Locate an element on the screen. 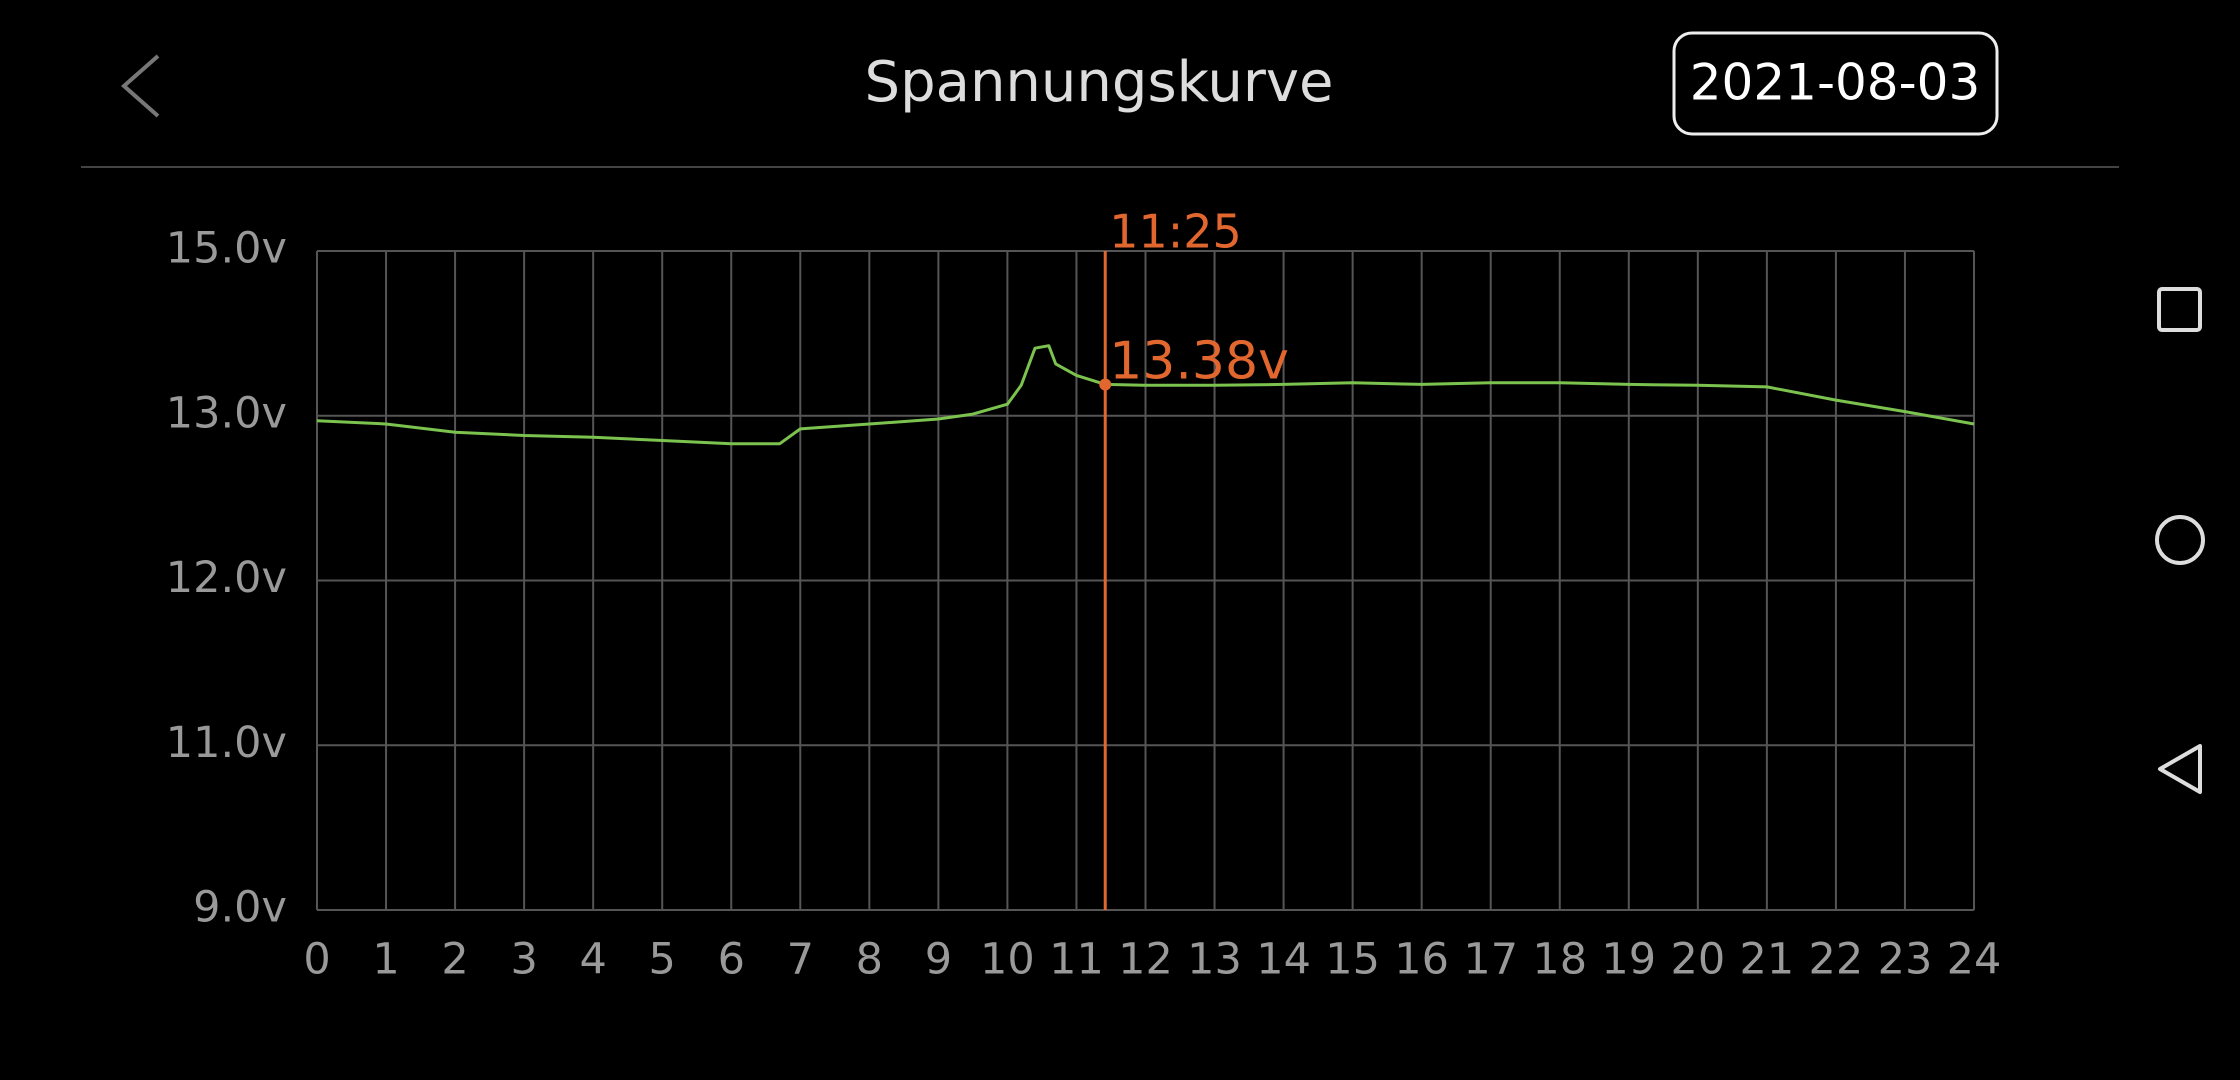  nav-home is located at coordinates (2180, 540).